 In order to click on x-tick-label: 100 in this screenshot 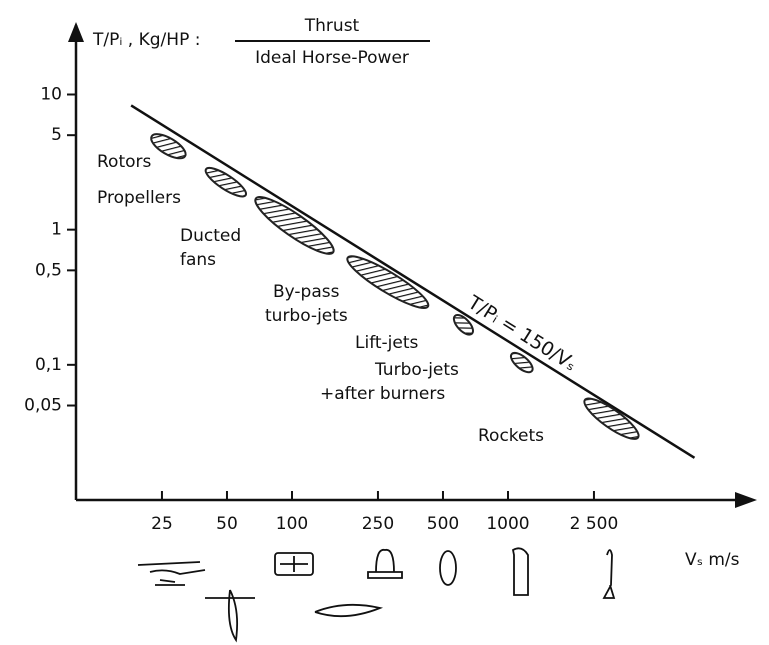, I will do `click(292, 524)`.